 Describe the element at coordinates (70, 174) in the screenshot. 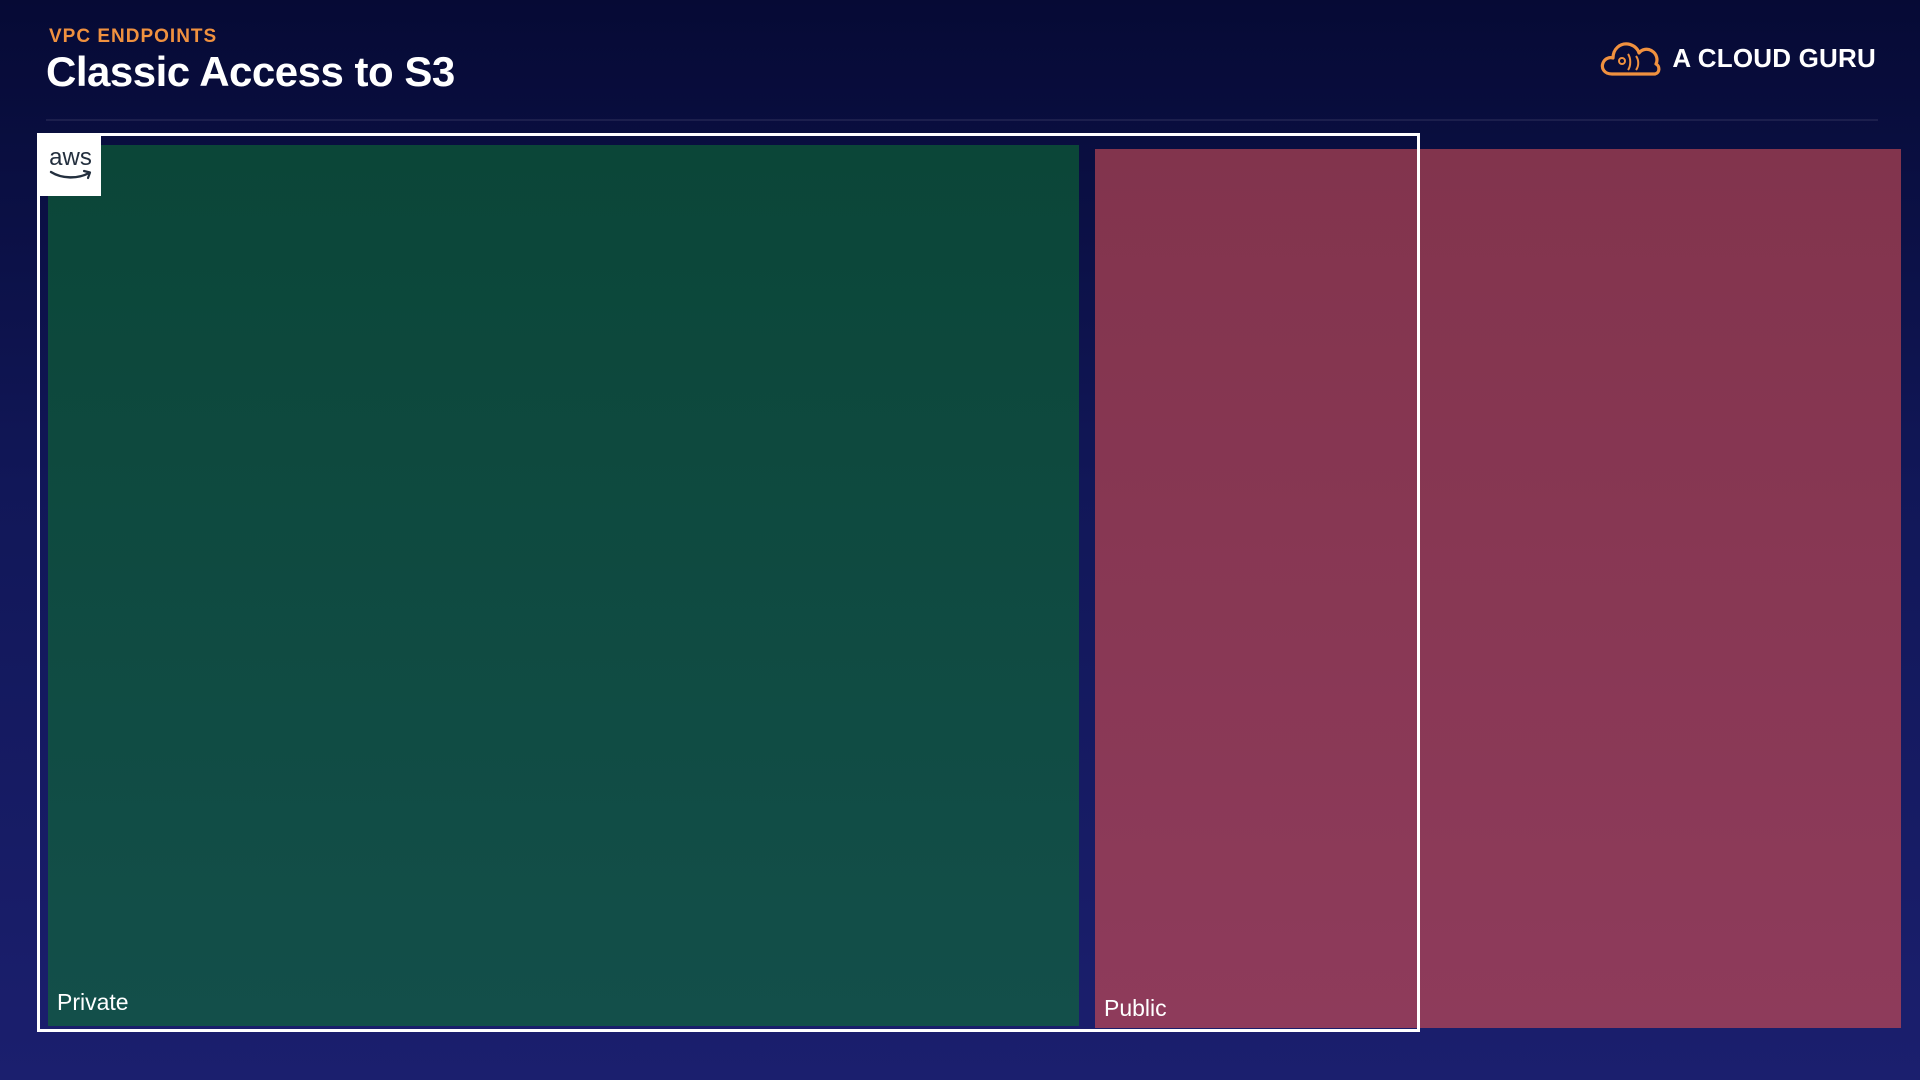

I see `aws-logo-icon` at that location.